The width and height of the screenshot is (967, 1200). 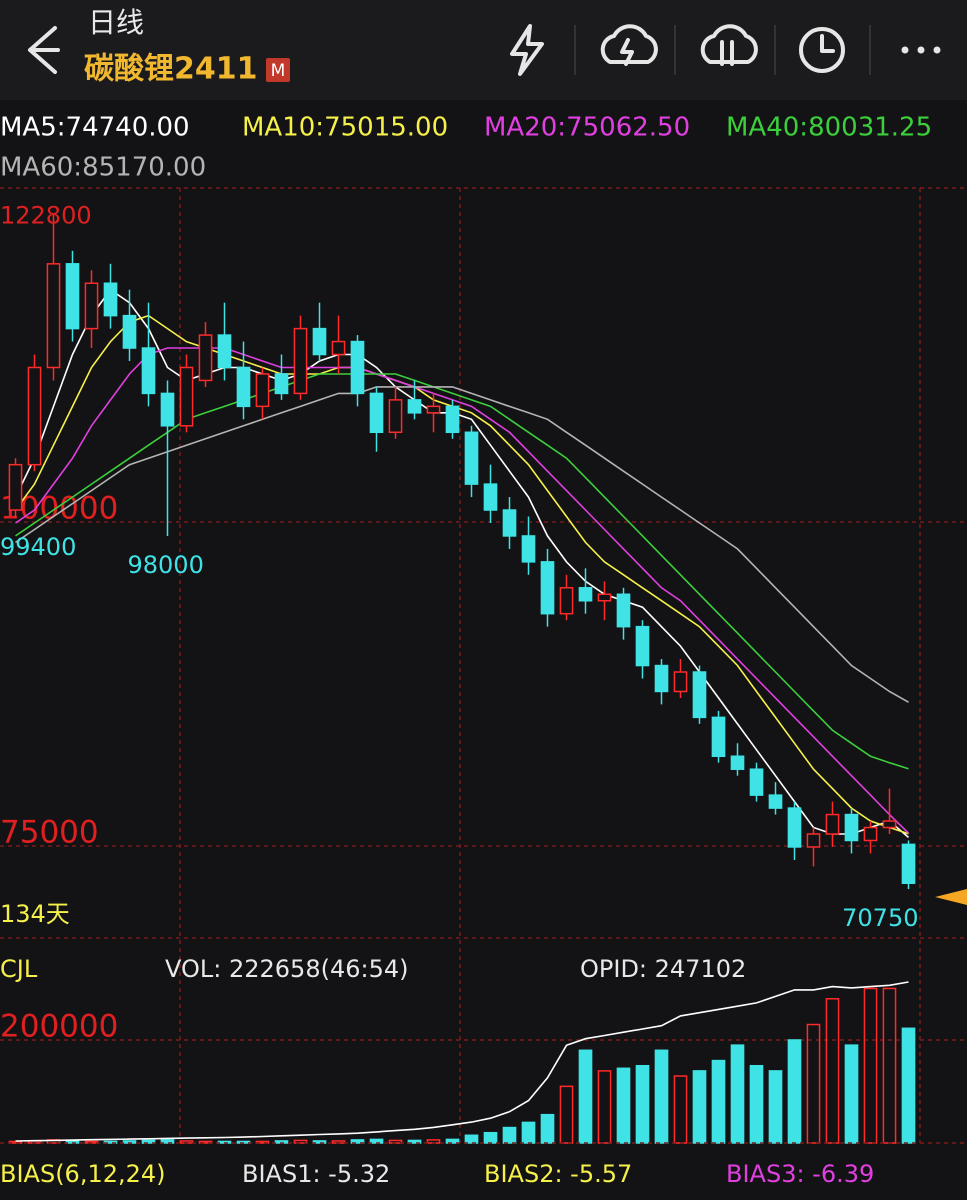 What do you see at coordinates (95, 128) in the screenshot?
I see `ma-legend: MA5:74740.00` at bounding box center [95, 128].